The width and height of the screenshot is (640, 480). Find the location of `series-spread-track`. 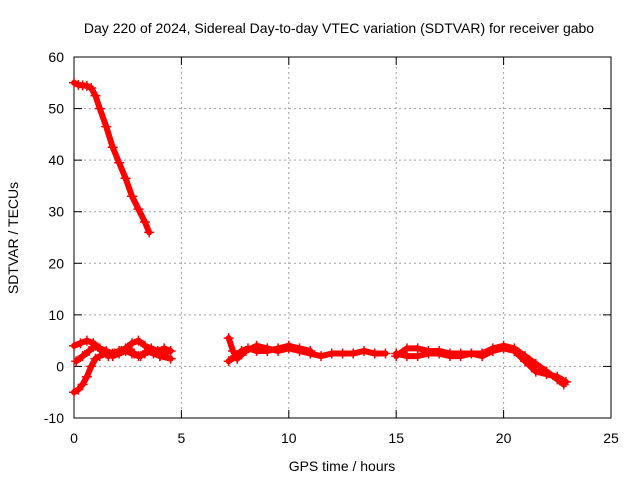

series-spread-track is located at coordinates (121, 353).